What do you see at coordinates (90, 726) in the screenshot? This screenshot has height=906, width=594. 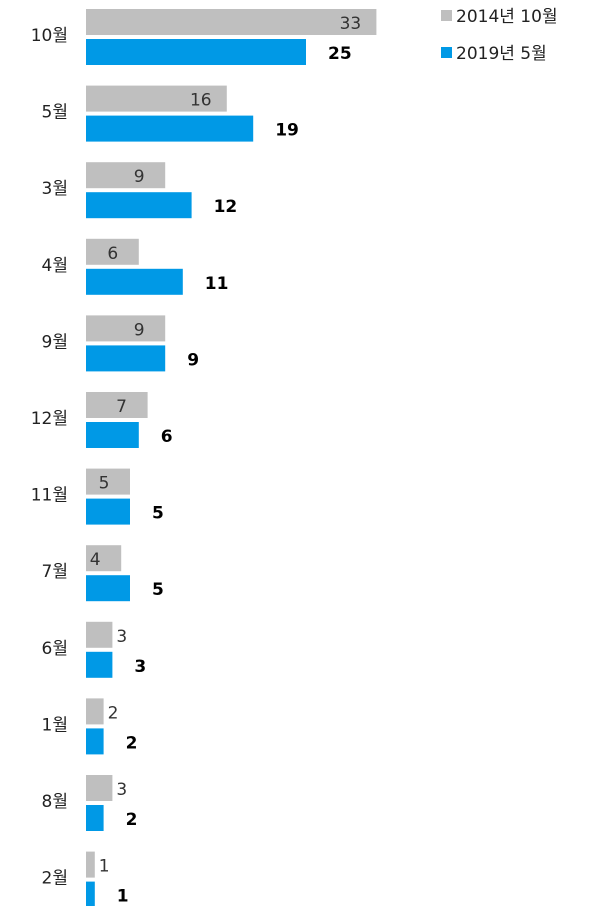 I see `bar-group: 1월 22` at bounding box center [90, 726].